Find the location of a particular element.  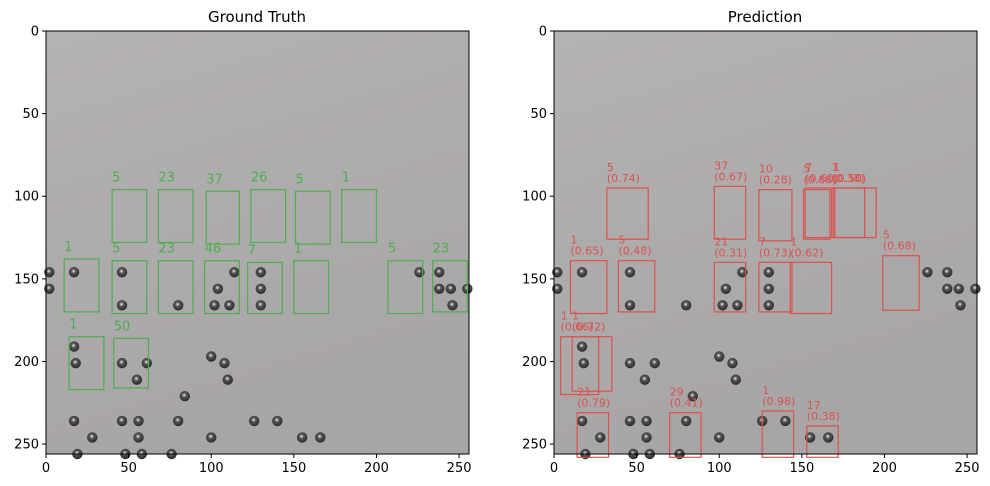

box-score: (0.48) is located at coordinates (634, 251).